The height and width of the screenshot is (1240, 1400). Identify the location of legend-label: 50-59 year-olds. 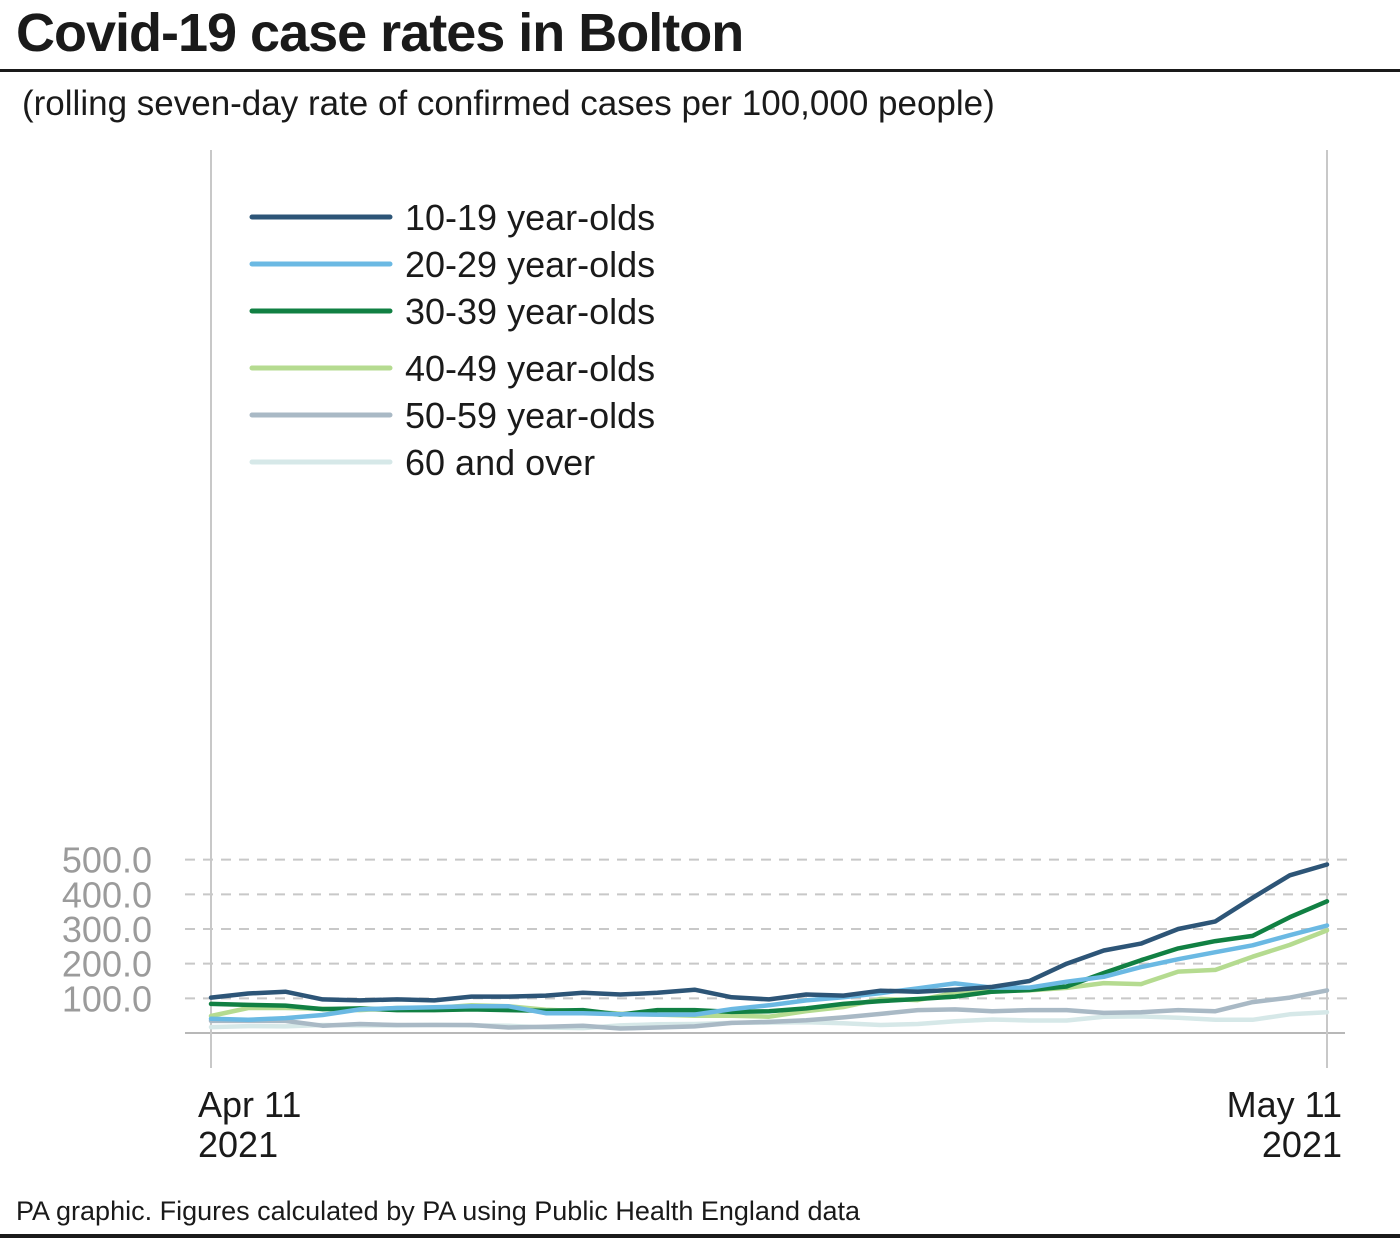
(530, 415).